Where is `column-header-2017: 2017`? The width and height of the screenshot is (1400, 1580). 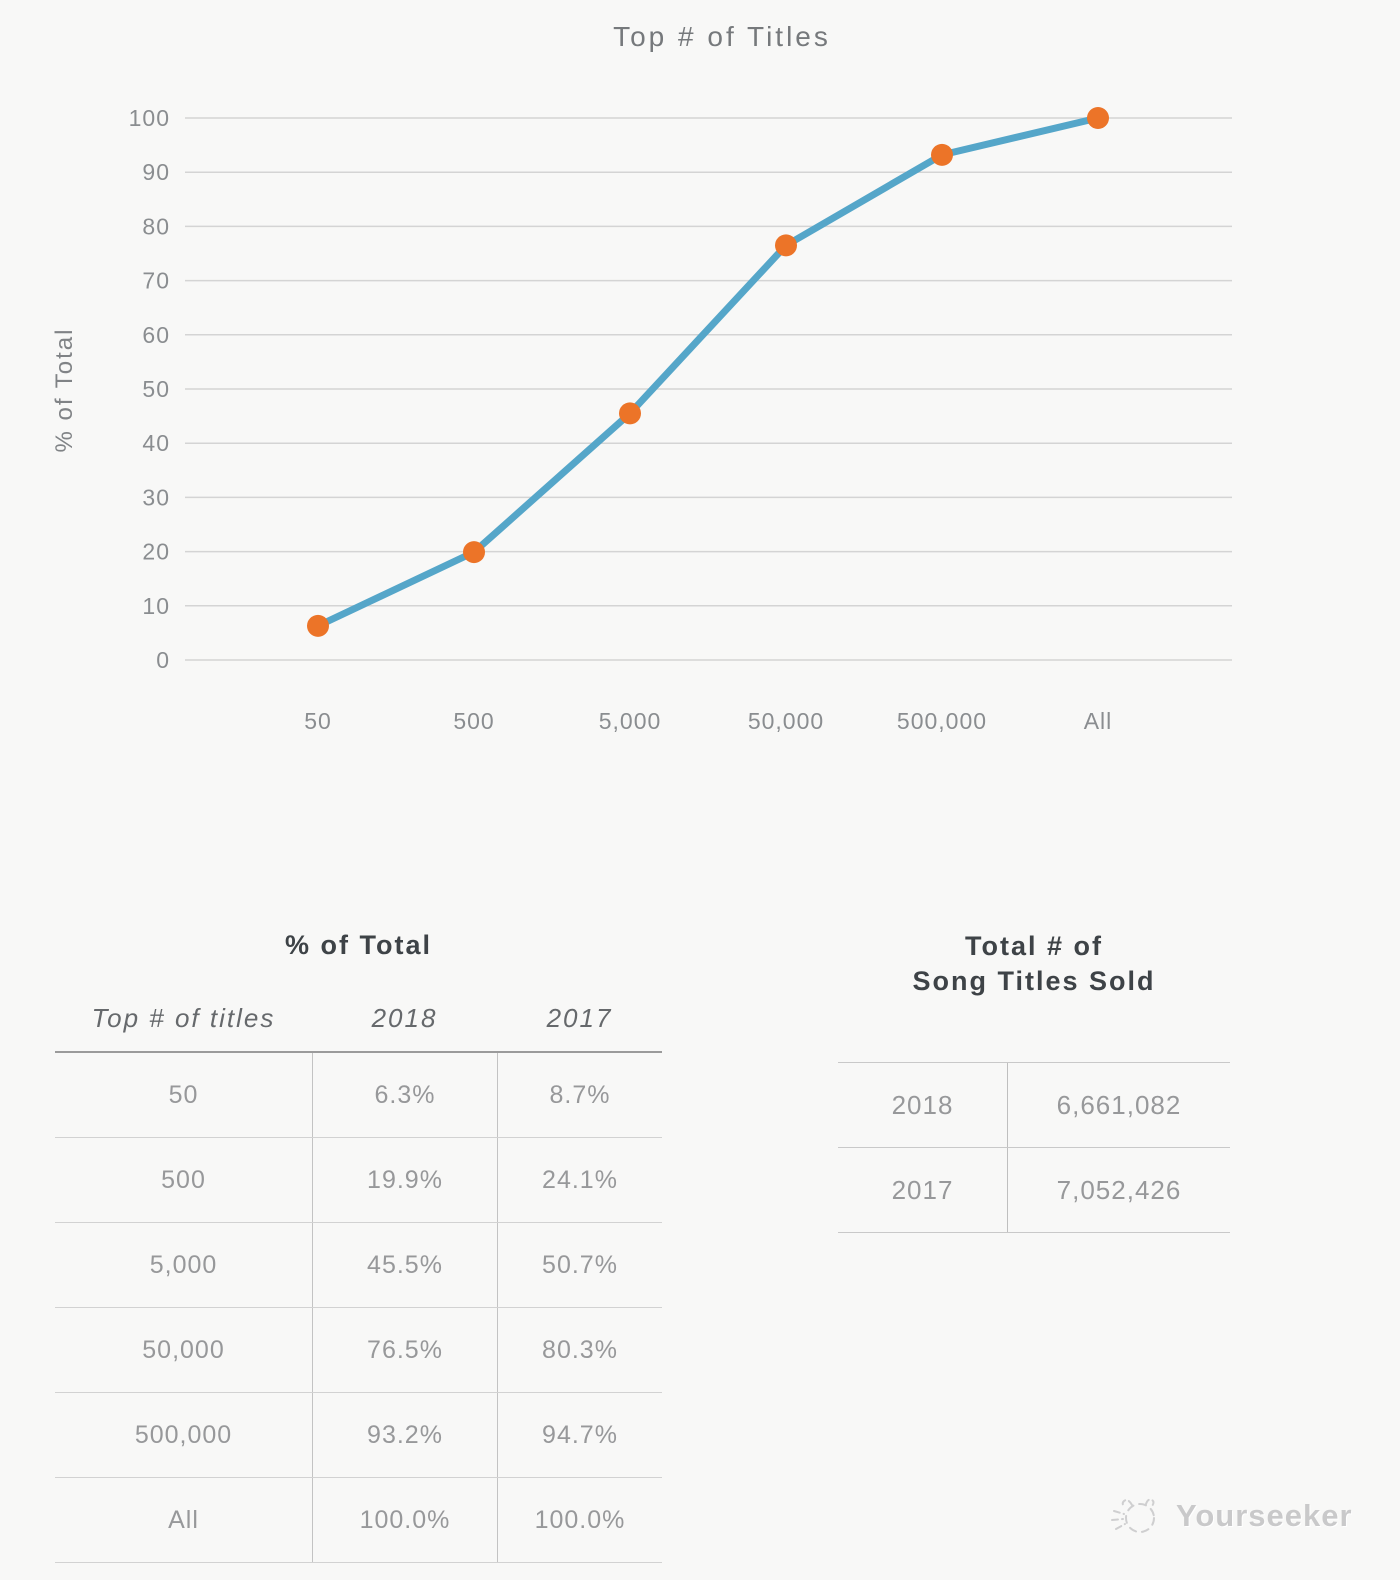
column-header-2017: 2017 is located at coordinates (579, 1017).